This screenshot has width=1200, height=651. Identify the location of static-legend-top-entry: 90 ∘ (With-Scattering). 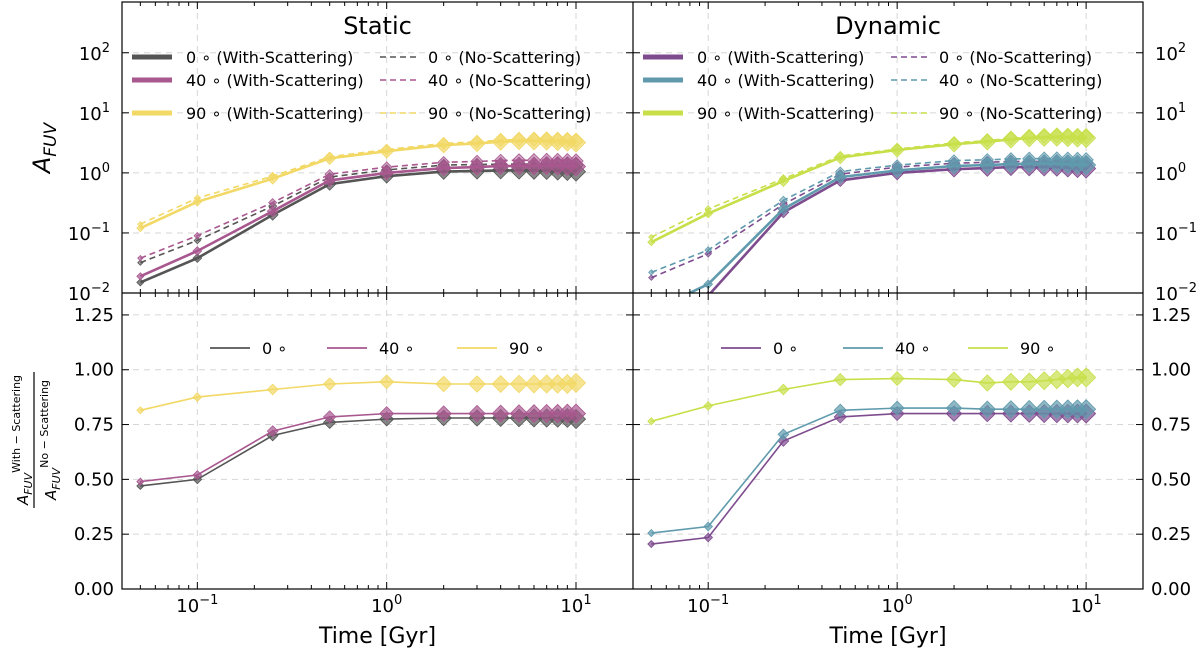
(248, 113).